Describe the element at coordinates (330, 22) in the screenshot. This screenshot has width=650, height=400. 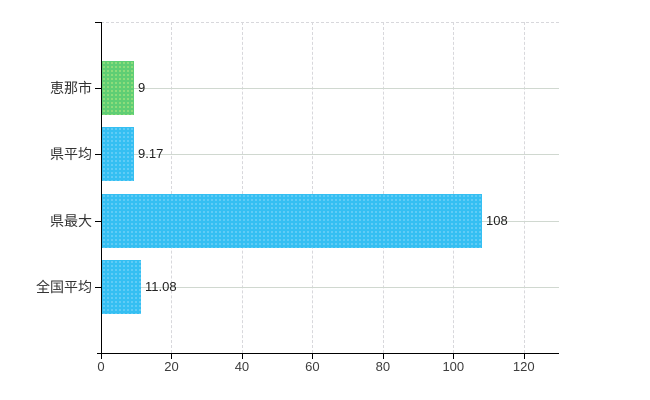
I see `plot-top-border` at that location.